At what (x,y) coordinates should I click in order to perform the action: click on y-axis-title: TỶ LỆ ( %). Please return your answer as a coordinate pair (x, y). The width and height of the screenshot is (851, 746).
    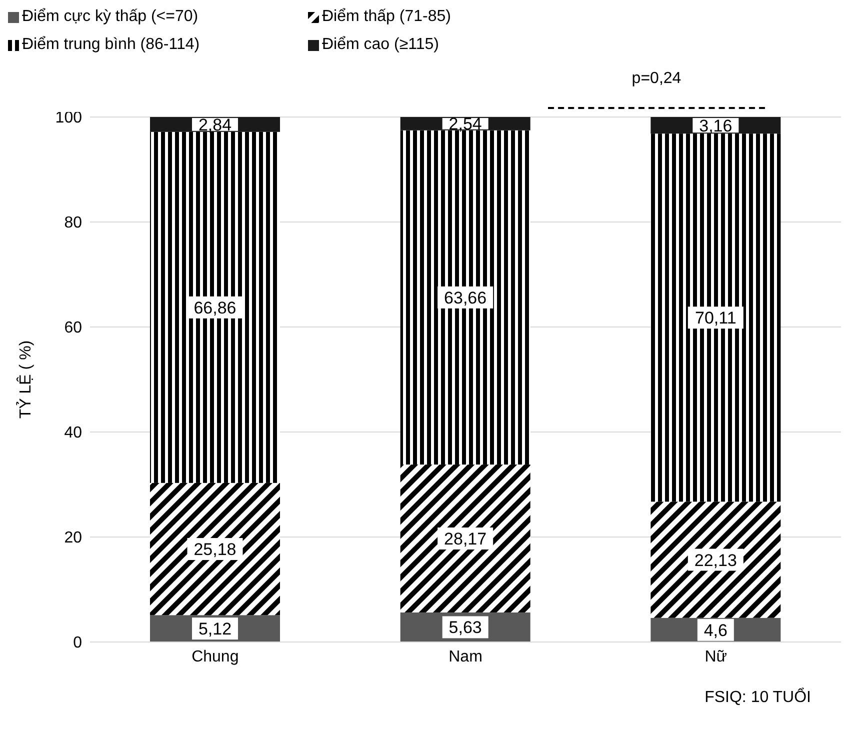
    Looking at the image, I should click on (25, 379).